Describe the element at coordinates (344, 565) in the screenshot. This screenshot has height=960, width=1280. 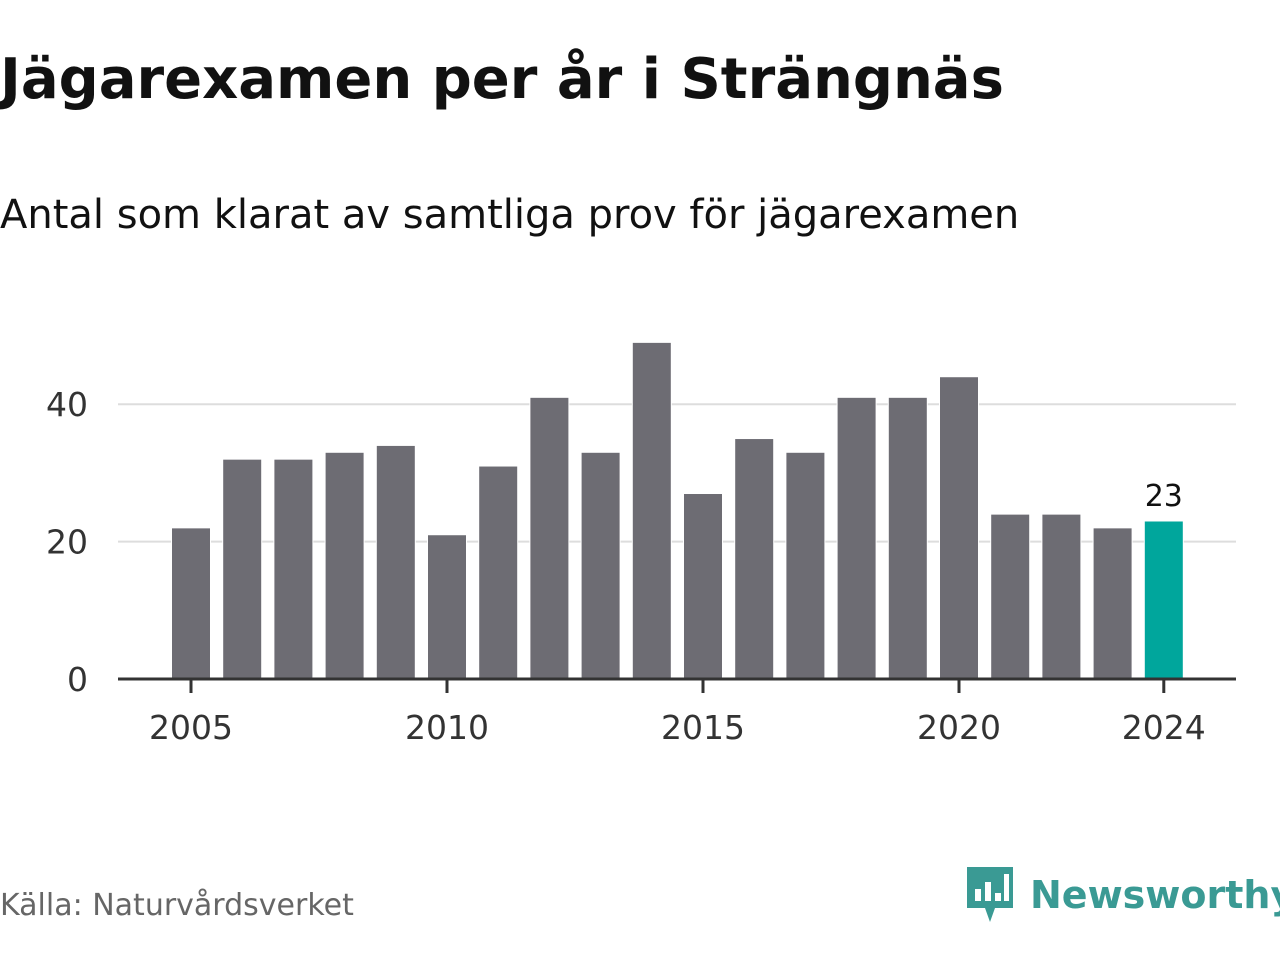
I see `bar-2008` at that location.